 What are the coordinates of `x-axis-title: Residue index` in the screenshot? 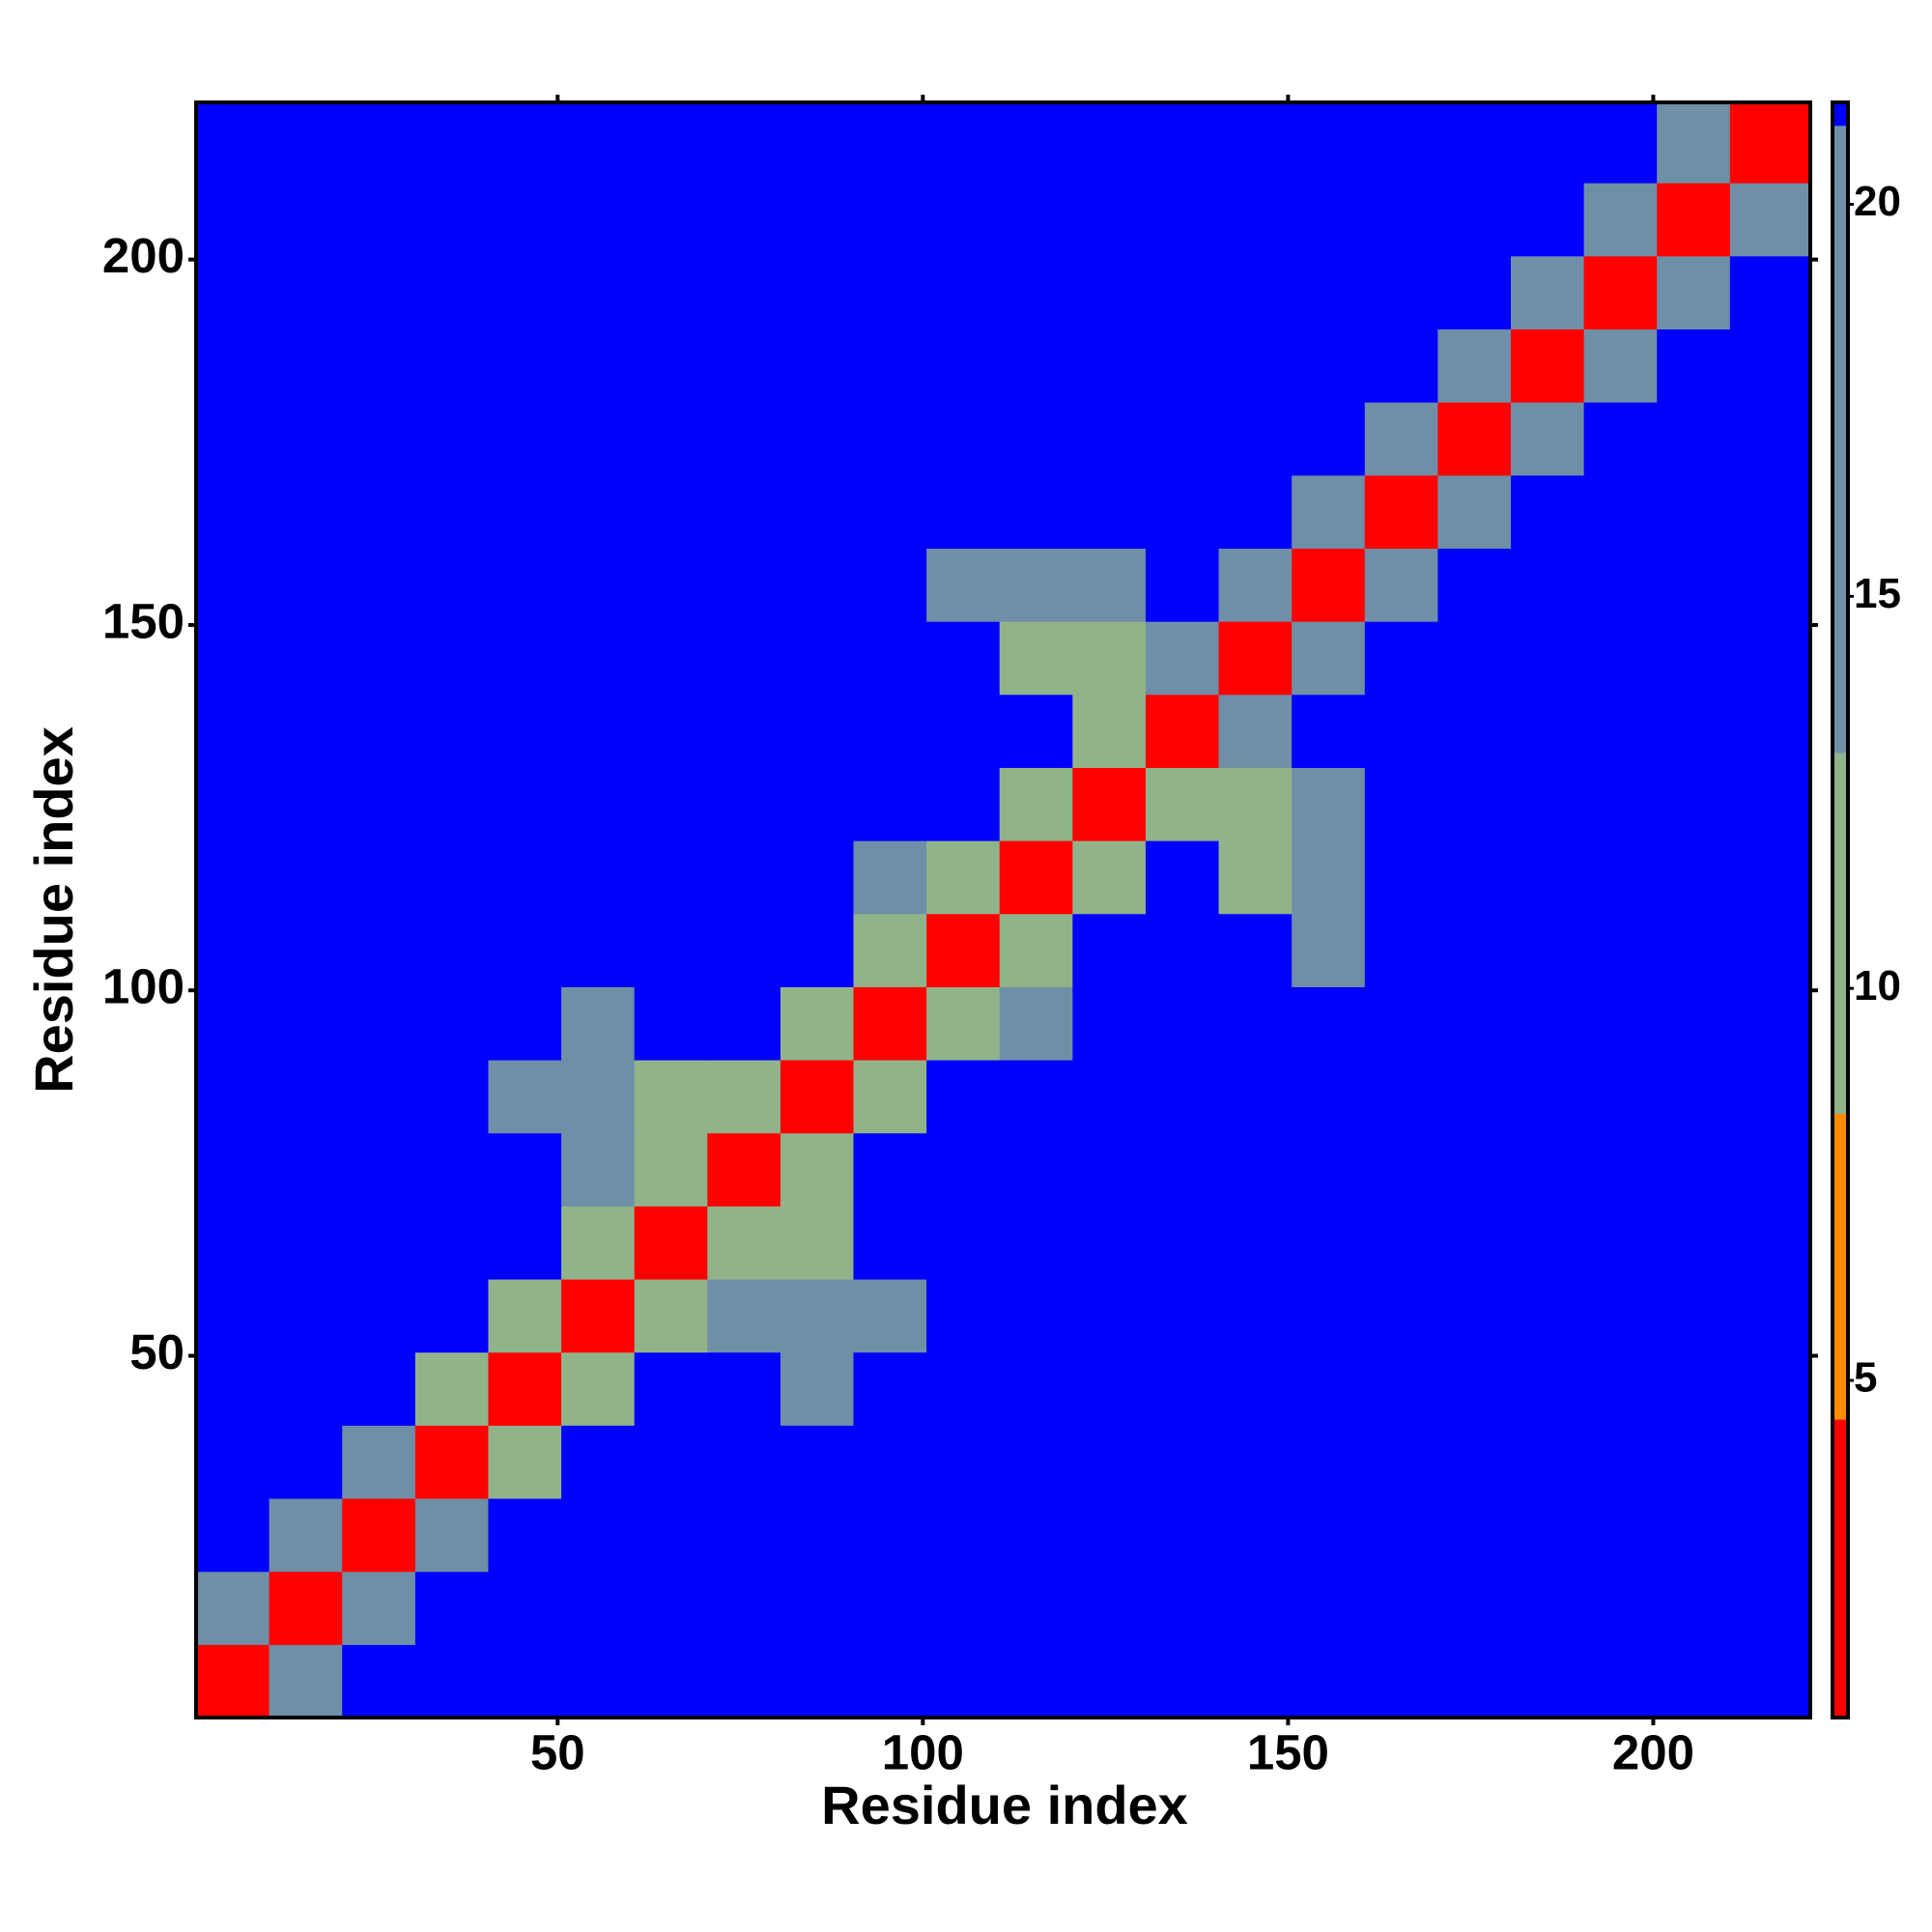 It's located at (1005, 1805).